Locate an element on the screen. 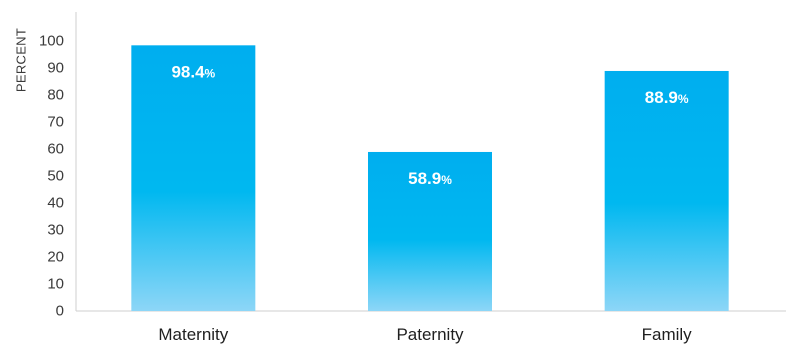 This screenshot has height=353, width=799. y-tick-label: 20 is located at coordinates (55, 257).